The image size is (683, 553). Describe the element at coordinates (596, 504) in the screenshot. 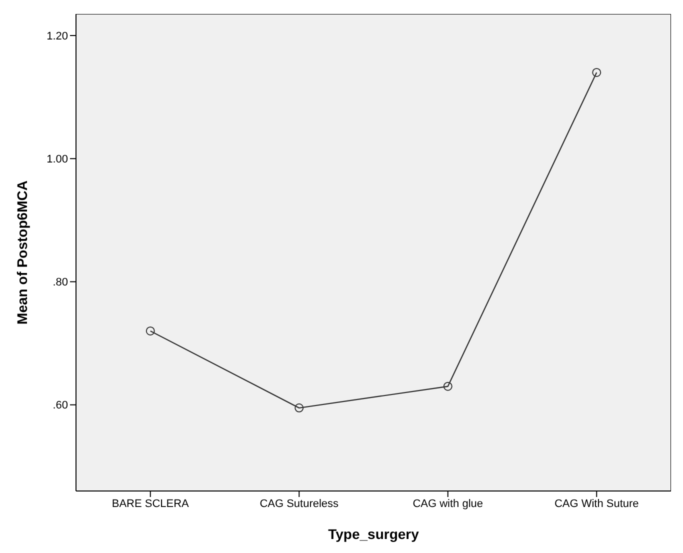

I see `x-tick-label: CAG With Suture` at that location.